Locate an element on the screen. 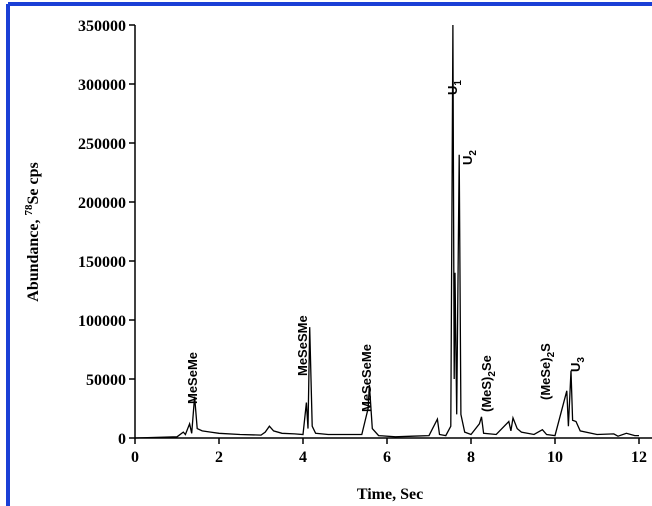 The image size is (652, 506). peak-annotation: (MeSe)2S is located at coordinates (547, 371).